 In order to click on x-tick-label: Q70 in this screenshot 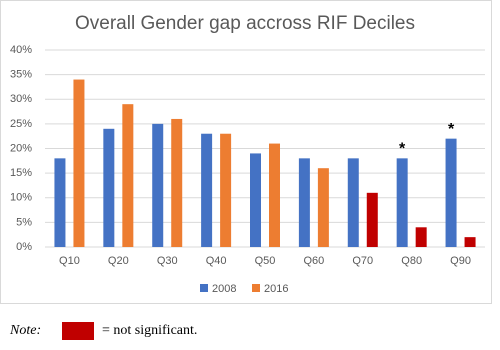, I will do `click(362, 261)`.